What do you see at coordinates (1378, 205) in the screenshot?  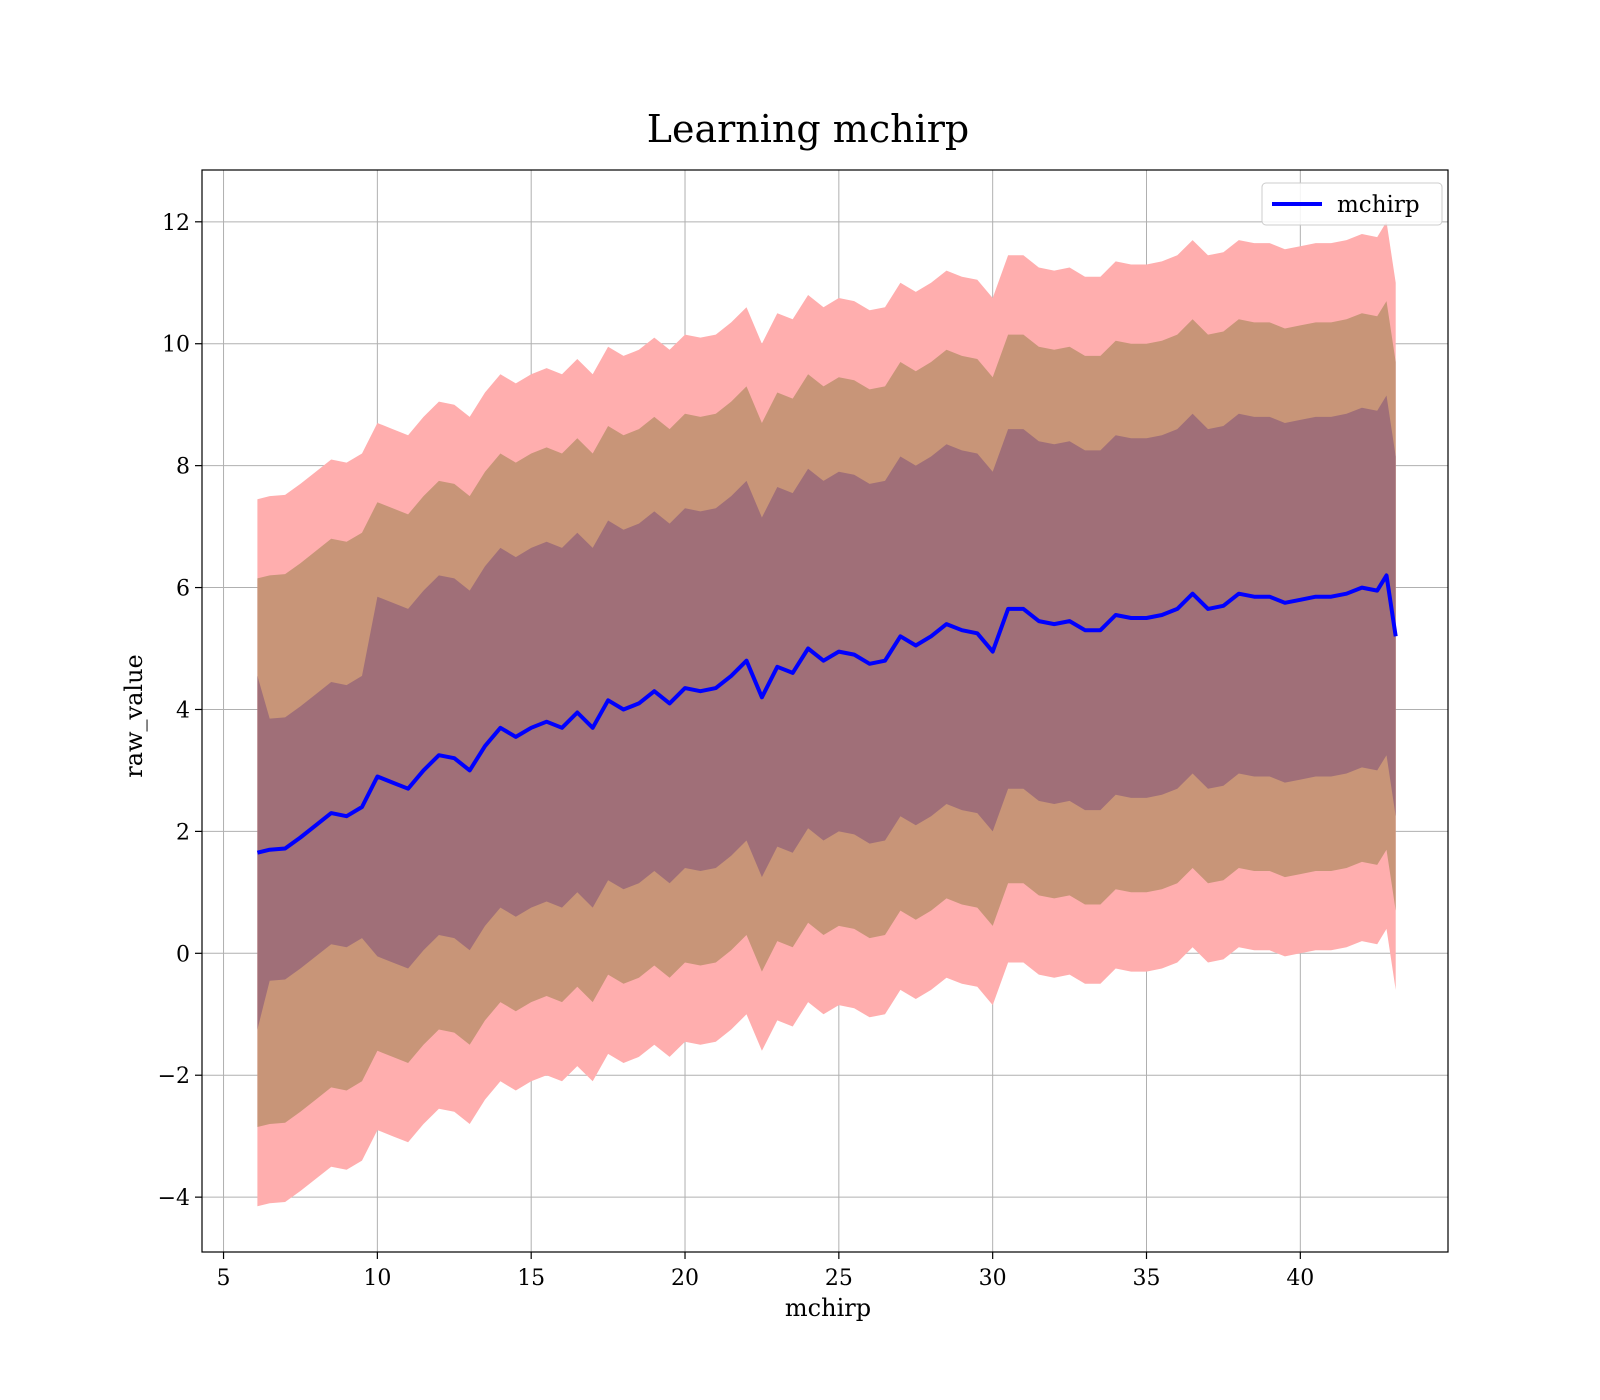 I see `legend-label-mchirp: mchirp` at bounding box center [1378, 205].